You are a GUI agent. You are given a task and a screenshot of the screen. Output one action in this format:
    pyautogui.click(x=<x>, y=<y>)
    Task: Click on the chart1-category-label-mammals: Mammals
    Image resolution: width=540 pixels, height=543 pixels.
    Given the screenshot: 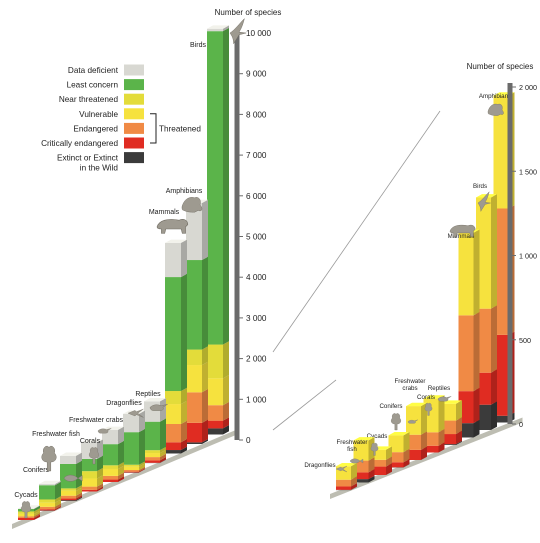 What is the action you would take?
    pyautogui.click(x=164, y=212)
    